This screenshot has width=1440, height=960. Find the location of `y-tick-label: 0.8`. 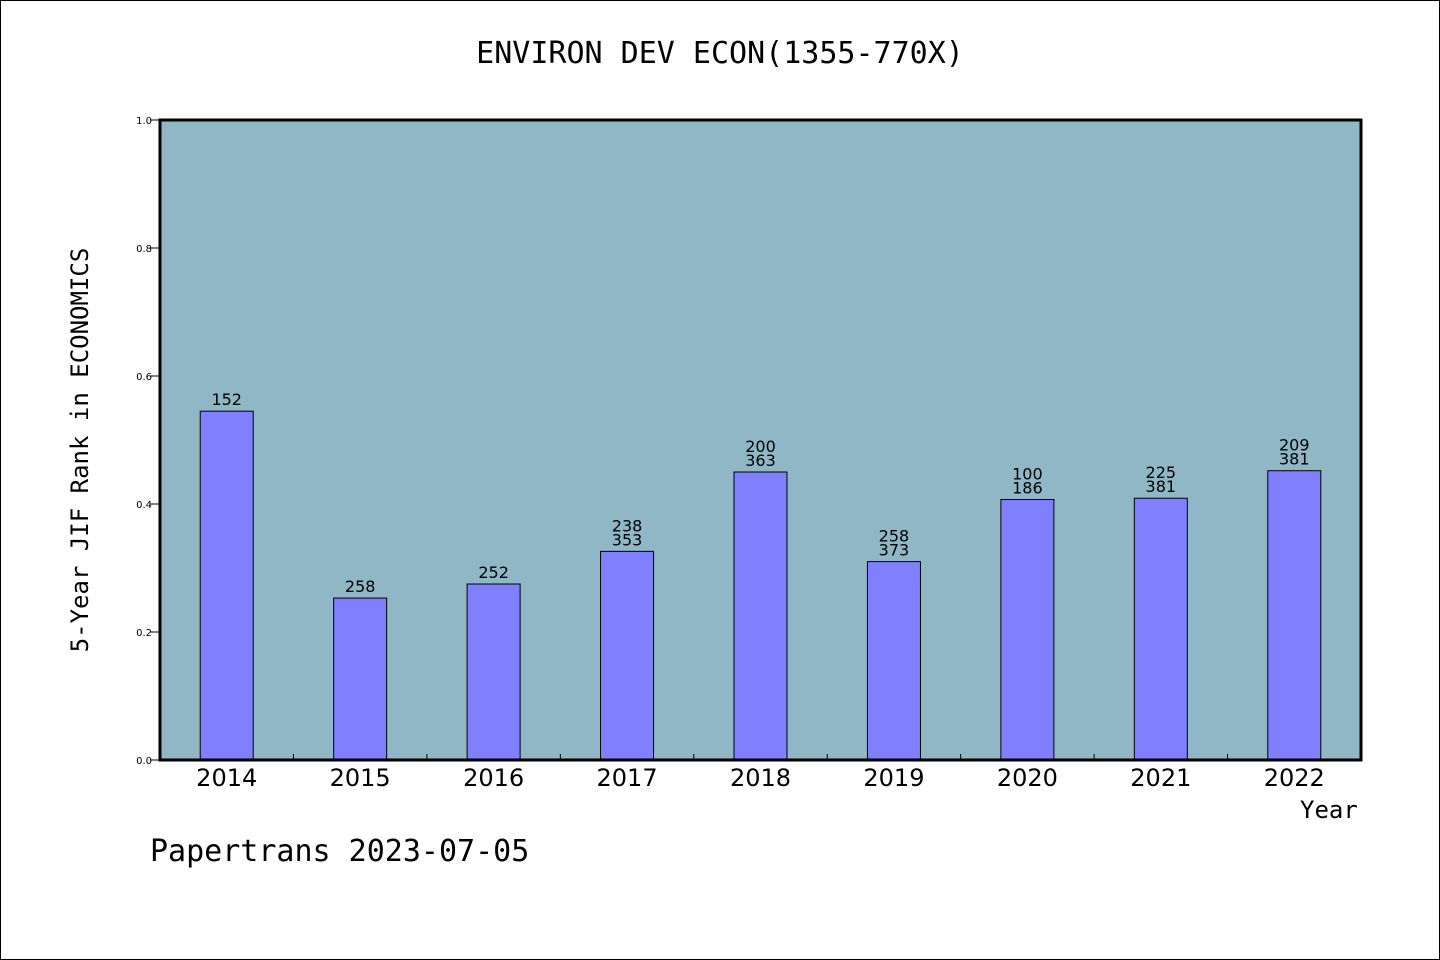

y-tick-label: 0.8 is located at coordinates (144, 249).